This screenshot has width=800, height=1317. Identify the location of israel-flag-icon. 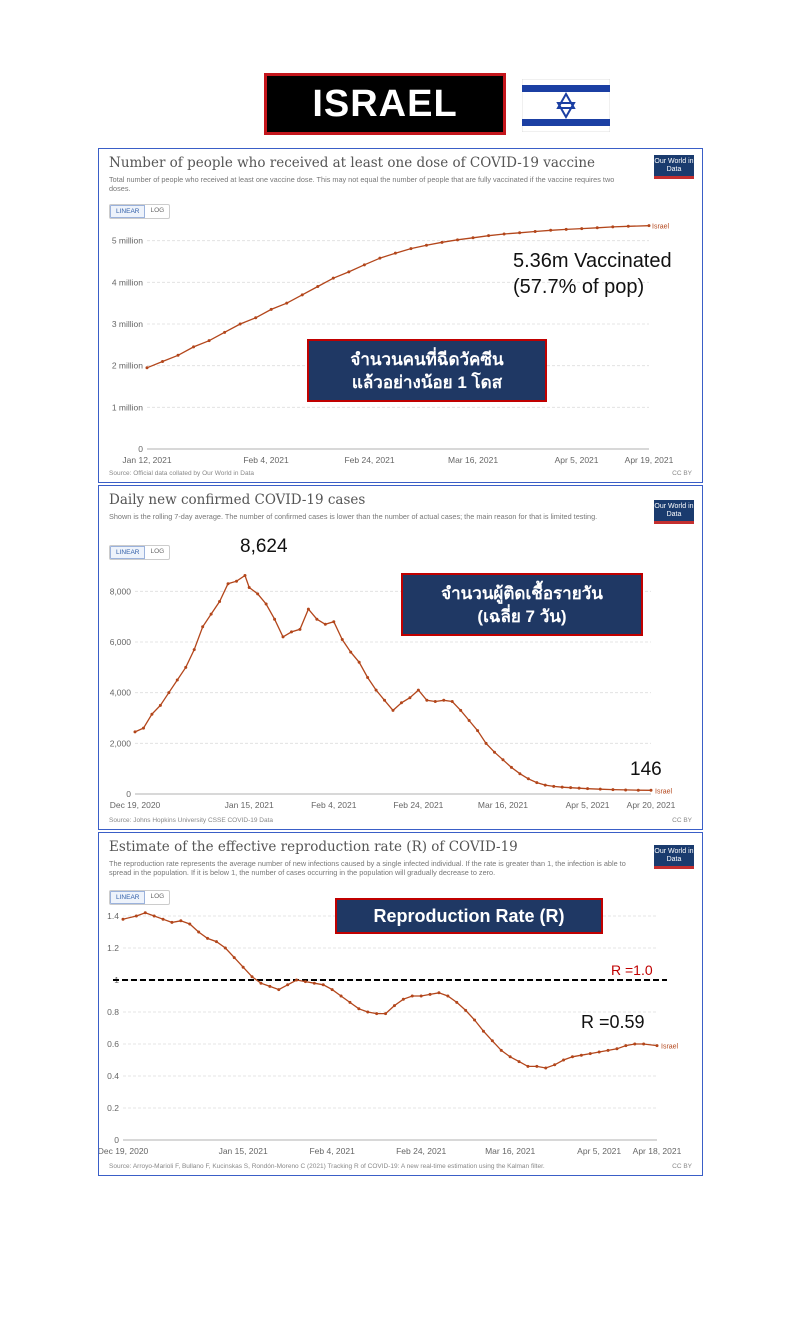
(566, 105).